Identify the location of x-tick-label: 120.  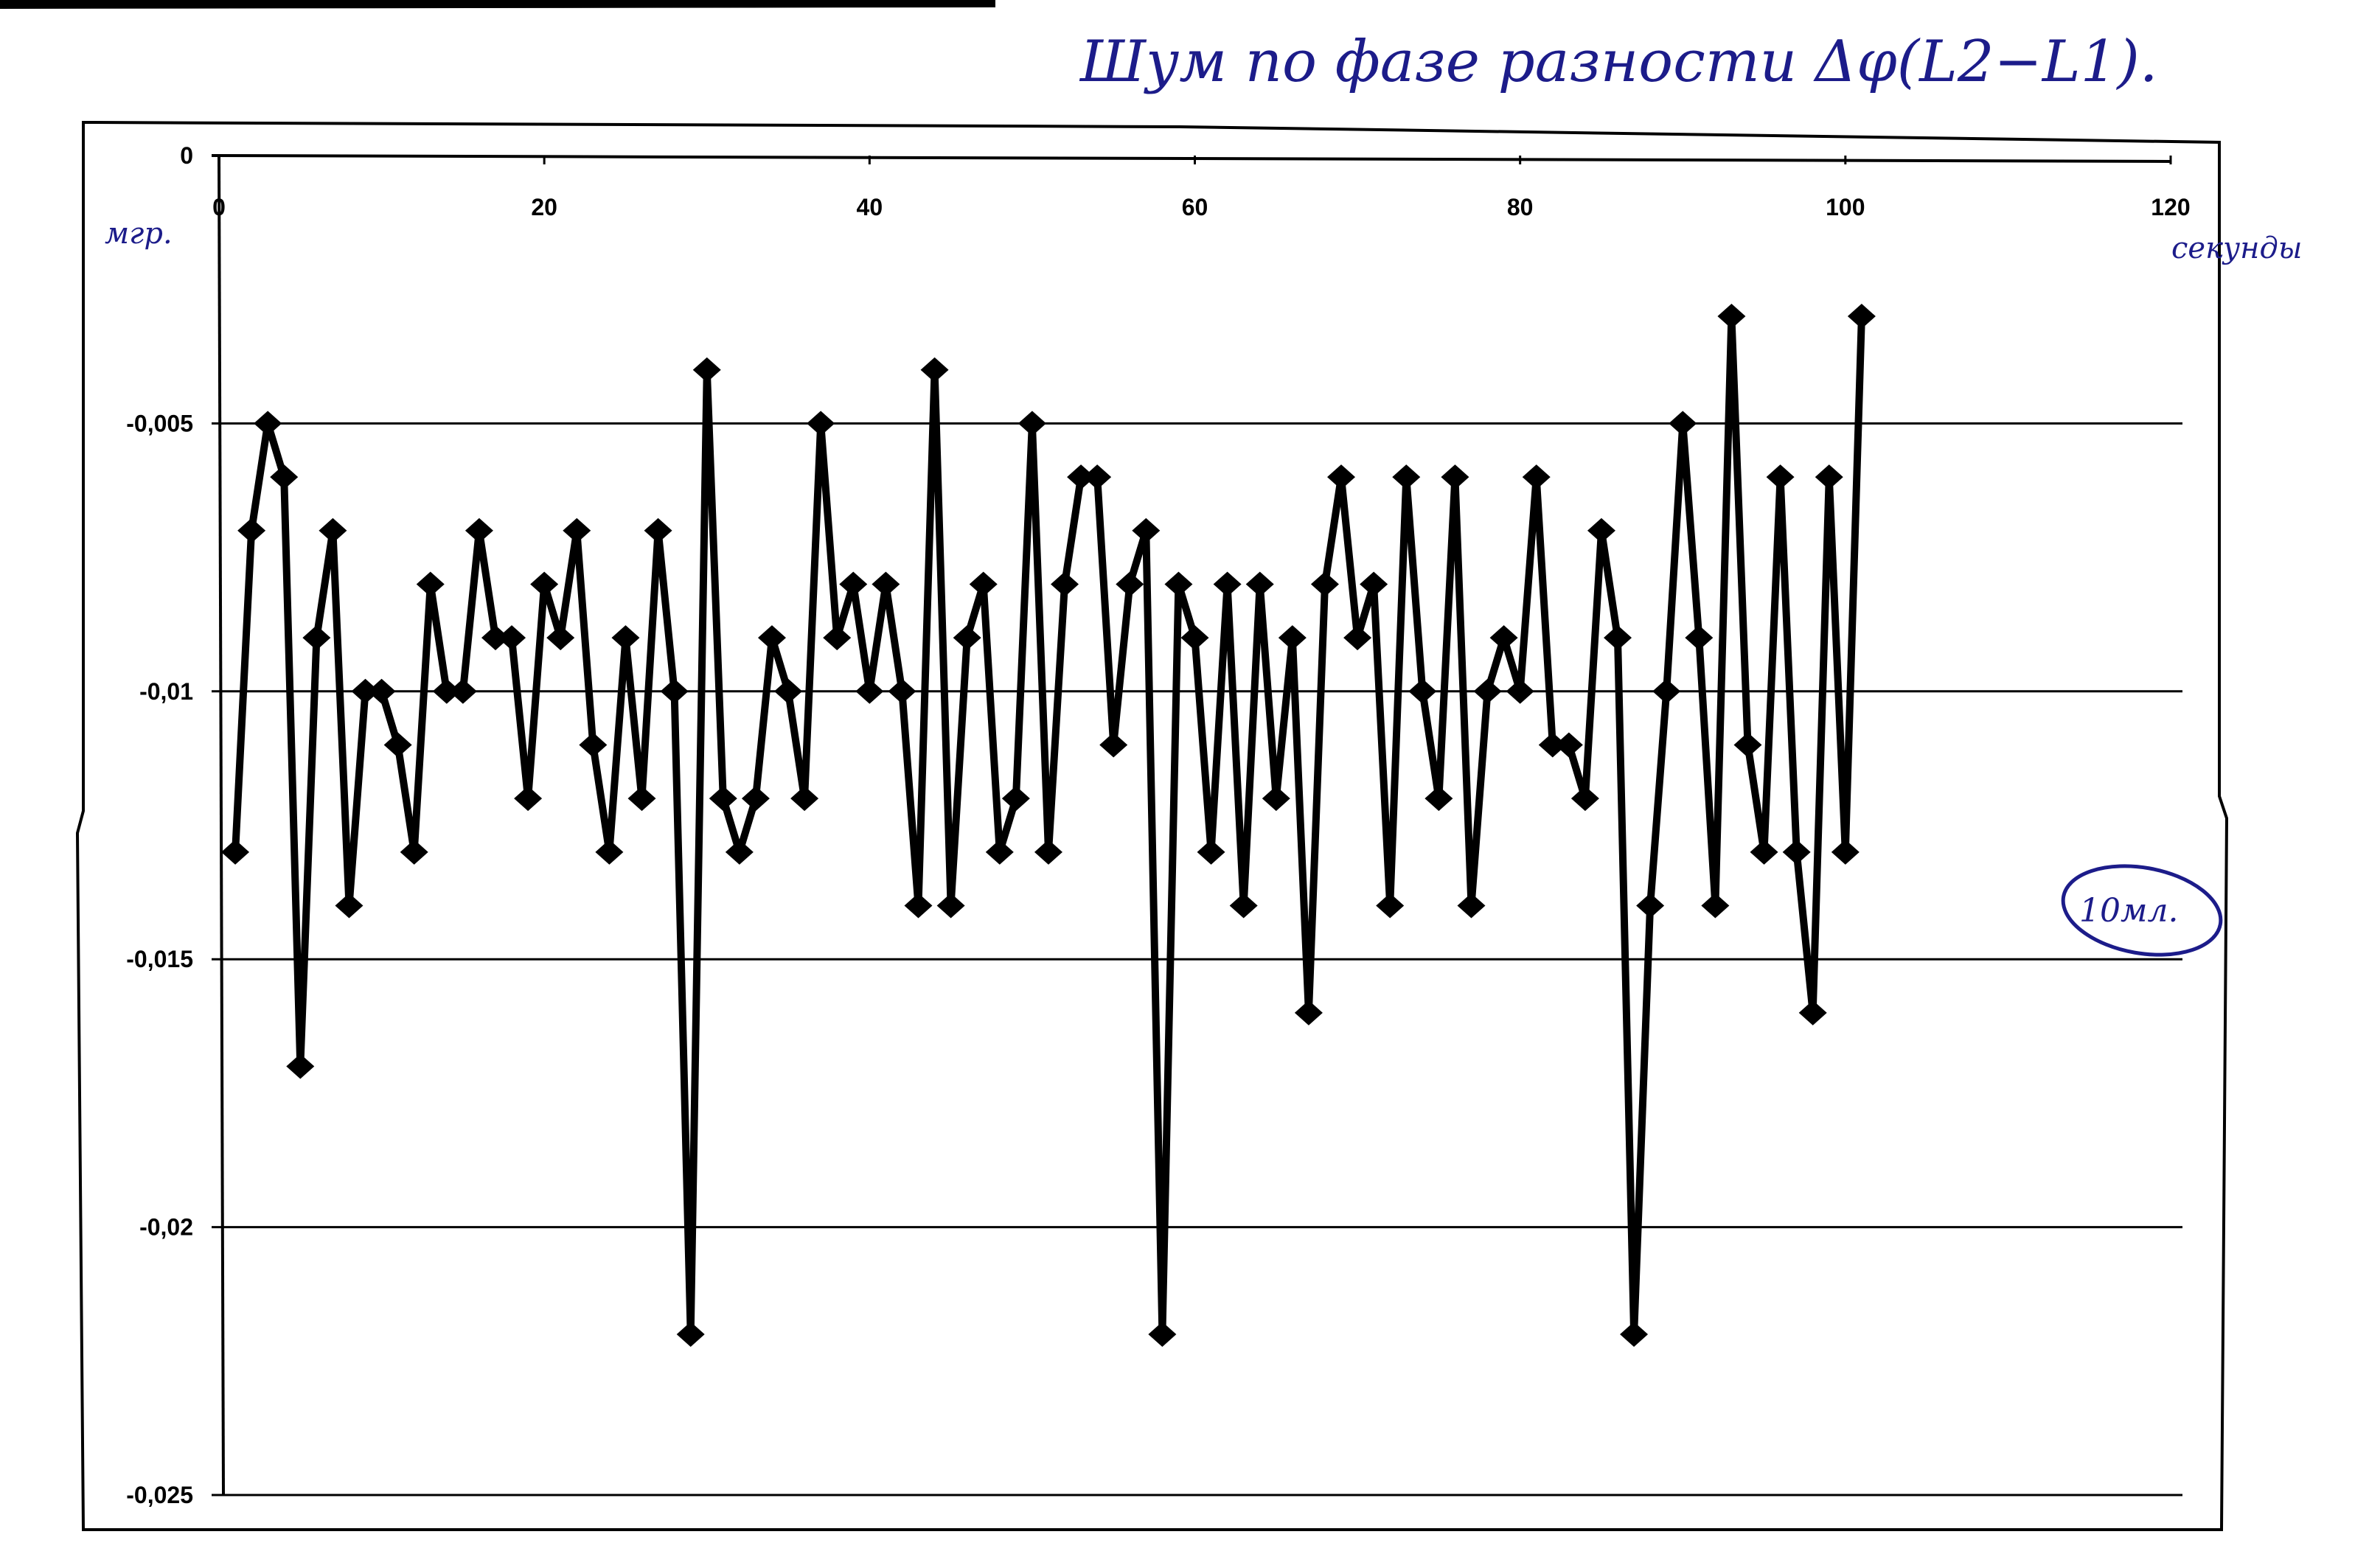
(2170, 207).